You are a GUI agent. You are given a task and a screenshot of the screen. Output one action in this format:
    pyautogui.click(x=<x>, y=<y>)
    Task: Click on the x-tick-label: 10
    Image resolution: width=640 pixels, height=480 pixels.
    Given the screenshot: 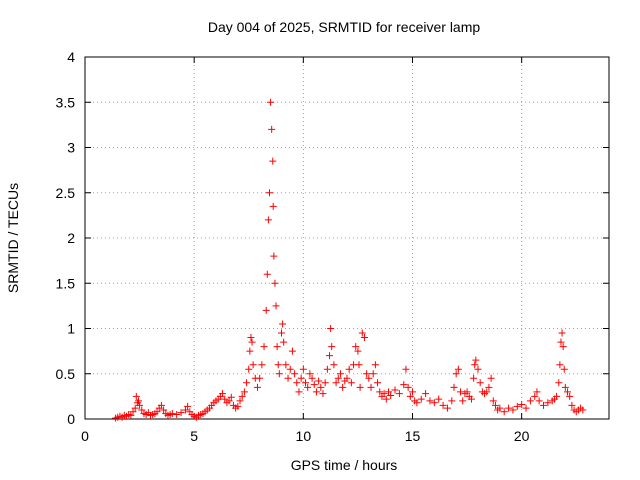 What is the action you would take?
    pyautogui.click(x=304, y=436)
    